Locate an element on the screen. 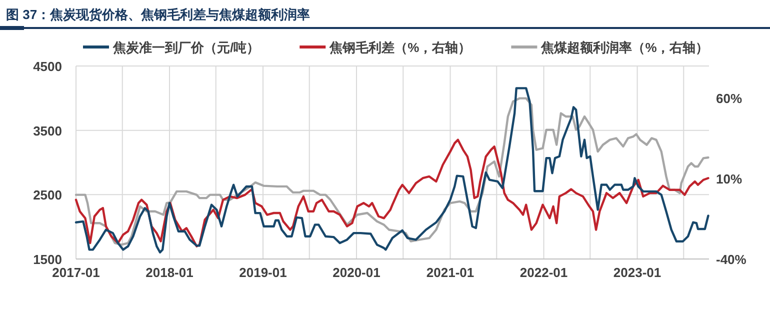 The height and width of the screenshot is (321, 770). legend-label: 焦钢毛利差（%，右轴） is located at coordinates (400, 47).